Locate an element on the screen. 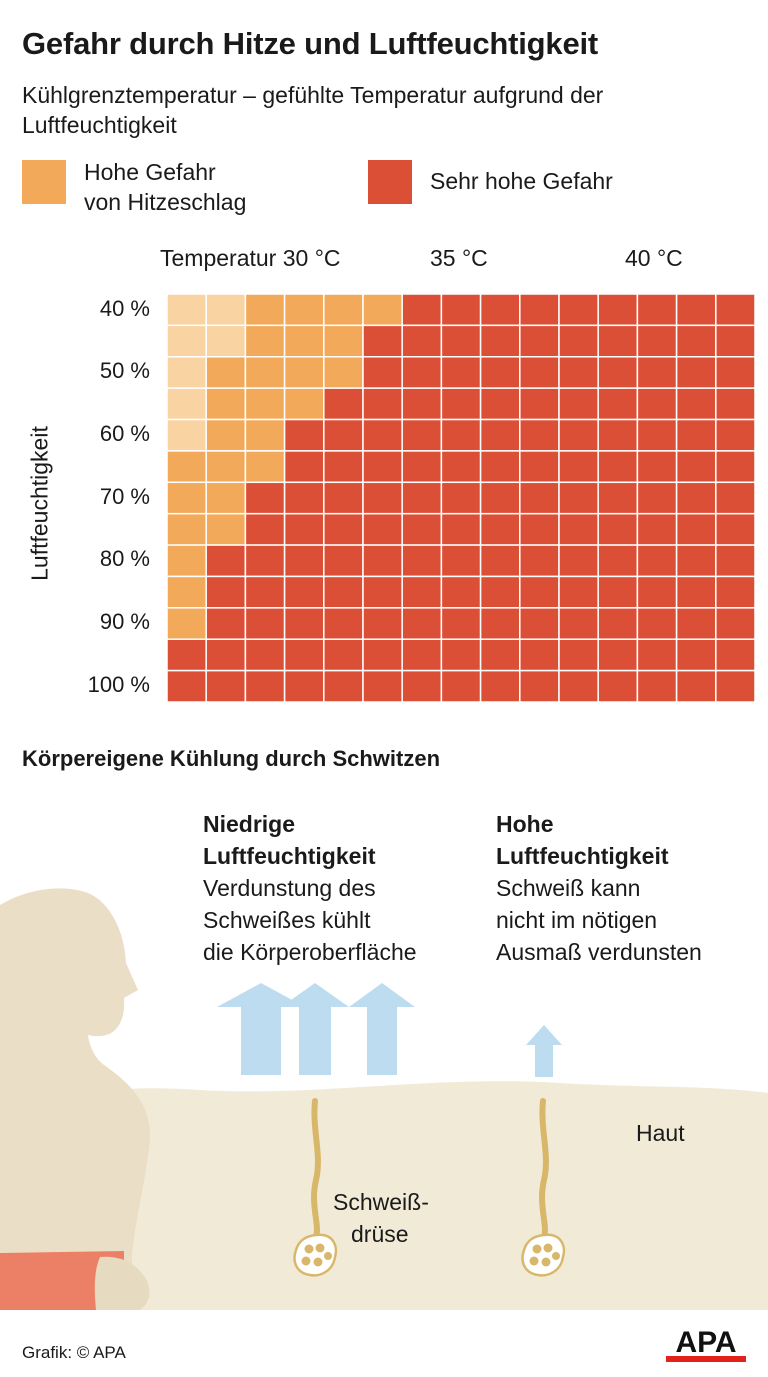 The width and height of the screenshot is (768, 1377). heatmap-cell-r12-c3 is located at coordinates (304, 685).